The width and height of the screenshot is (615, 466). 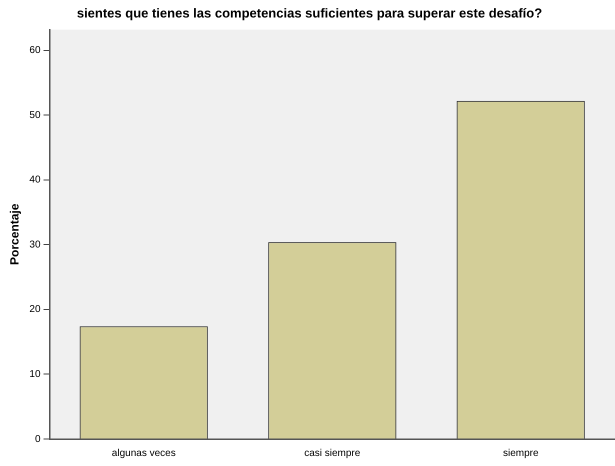 What do you see at coordinates (35, 374) in the screenshot?
I see `y-tick-label: 10` at bounding box center [35, 374].